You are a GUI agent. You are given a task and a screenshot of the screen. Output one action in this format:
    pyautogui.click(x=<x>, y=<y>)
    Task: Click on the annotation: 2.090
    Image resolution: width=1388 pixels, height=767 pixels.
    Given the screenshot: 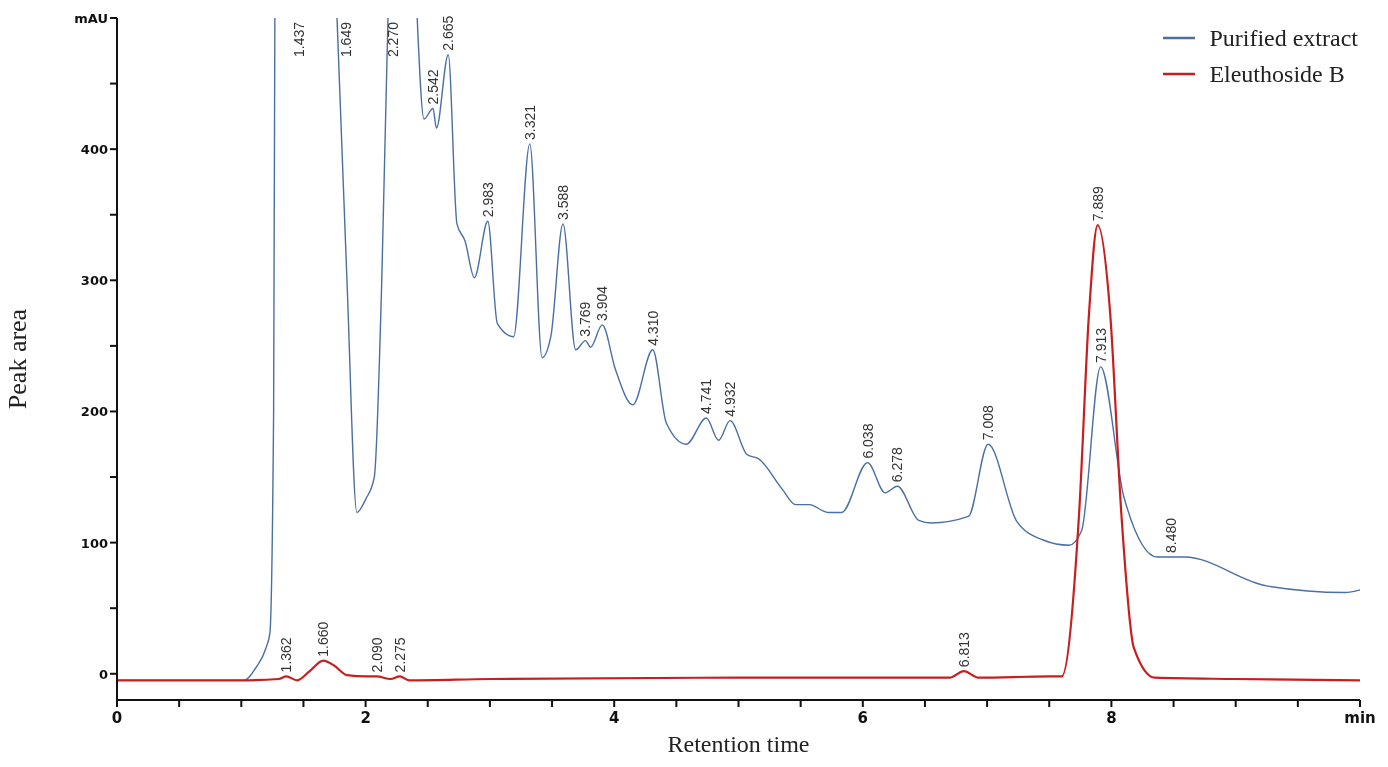 What is the action you would take?
    pyautogui.click(x=376, y=655)
    